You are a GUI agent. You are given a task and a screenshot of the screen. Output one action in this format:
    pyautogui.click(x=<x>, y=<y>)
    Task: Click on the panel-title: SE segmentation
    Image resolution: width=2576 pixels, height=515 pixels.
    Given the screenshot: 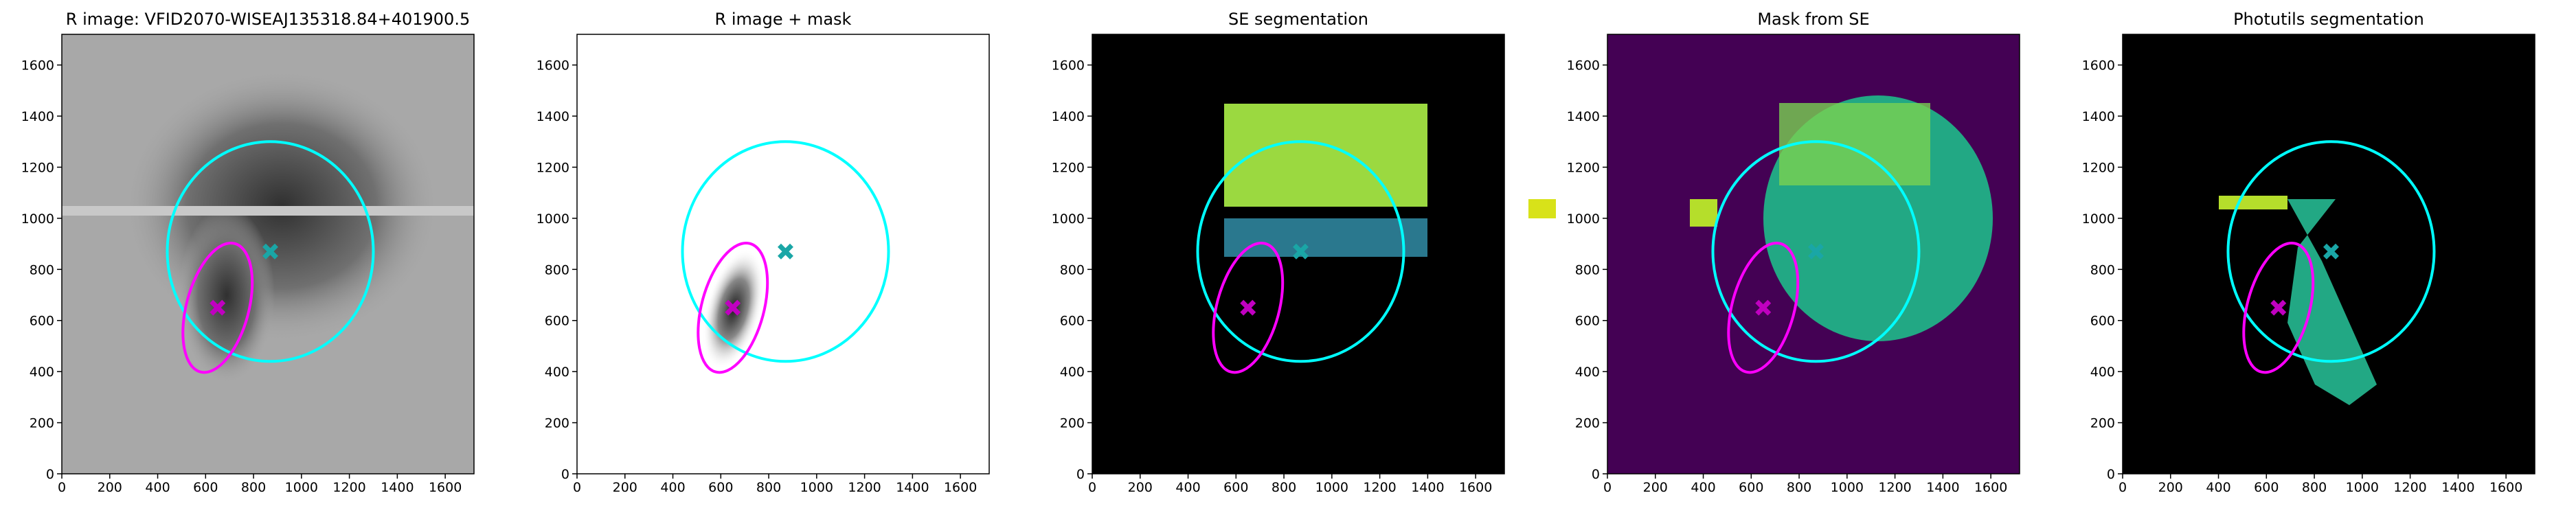 What is the action you would take?
    pyautogui.click(x=1298, y=19)
    